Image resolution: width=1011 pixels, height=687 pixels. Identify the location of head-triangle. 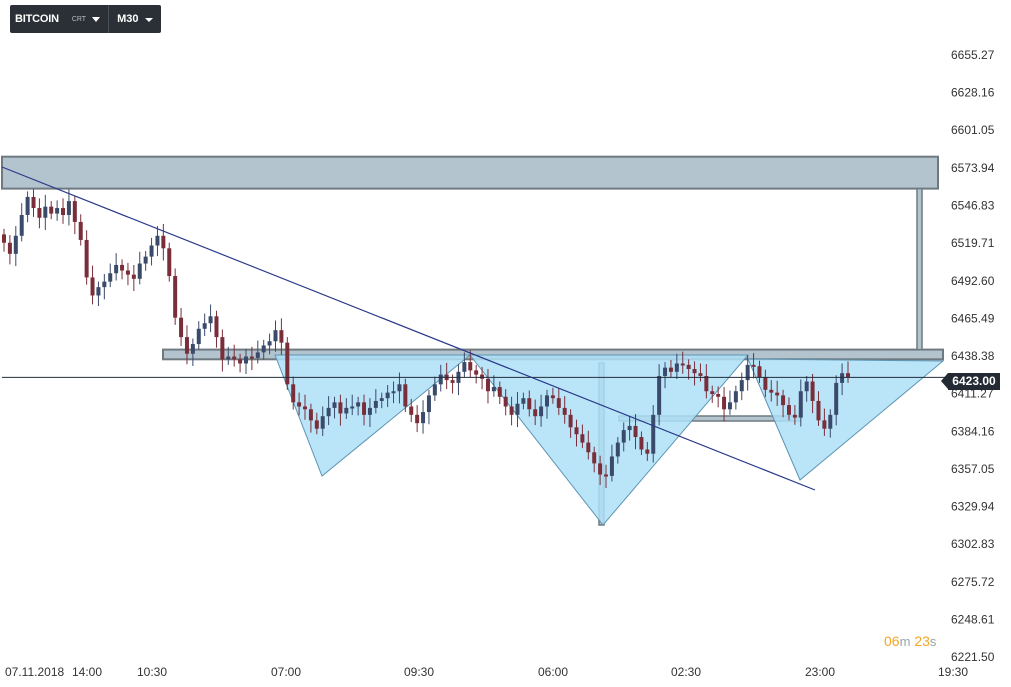
(609, 440).